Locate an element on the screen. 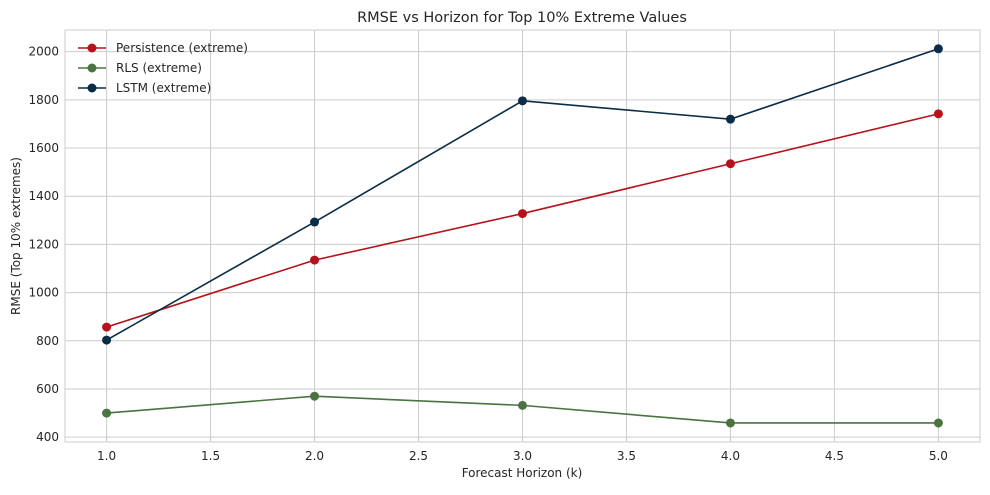 This screenshot has height=495, width=990. y-tick-label: 1400 is located at coordinates (43, 196).